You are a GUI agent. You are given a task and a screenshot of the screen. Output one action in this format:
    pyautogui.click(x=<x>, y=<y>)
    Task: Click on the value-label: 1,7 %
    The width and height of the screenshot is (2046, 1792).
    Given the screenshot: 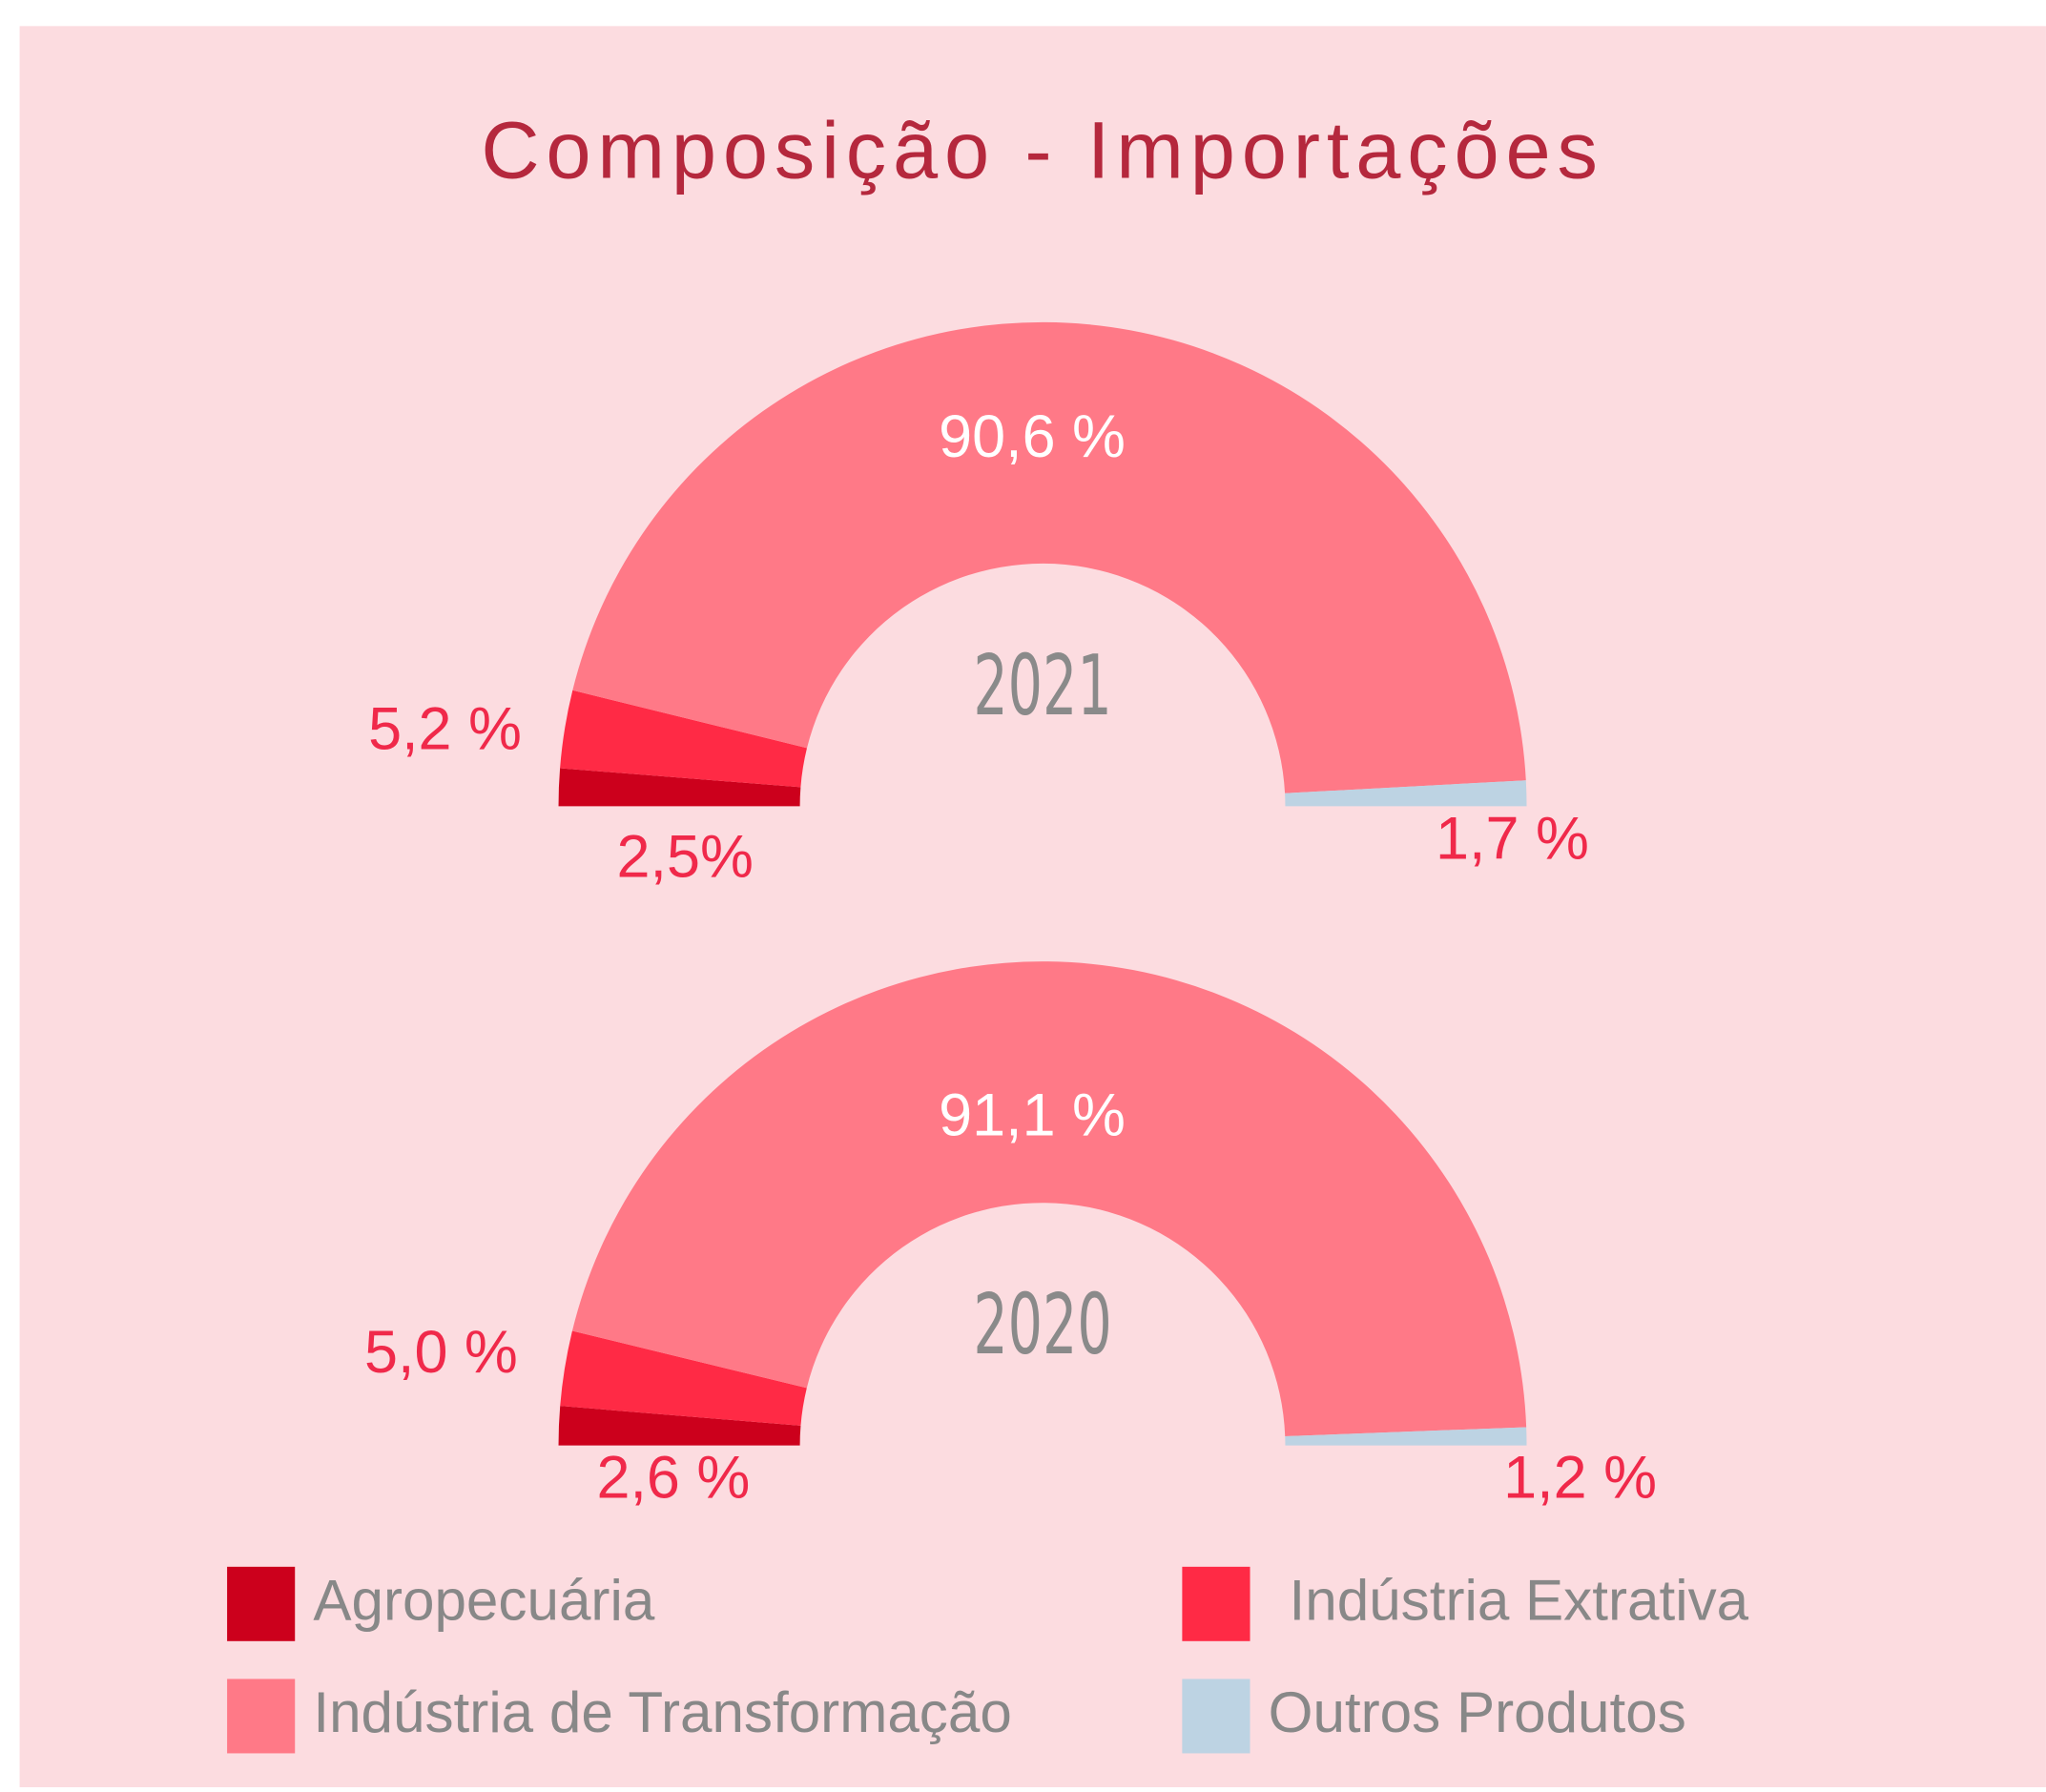 What is the action you would take?
    pyautogui.click(x=1512, y=838)
    